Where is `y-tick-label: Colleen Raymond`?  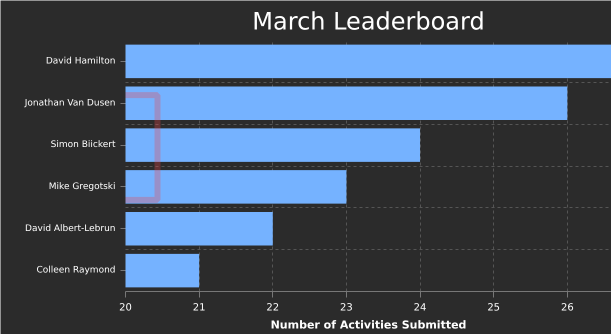
y-tick-label: Colleen Raymond is located at coordinates (76, 271).